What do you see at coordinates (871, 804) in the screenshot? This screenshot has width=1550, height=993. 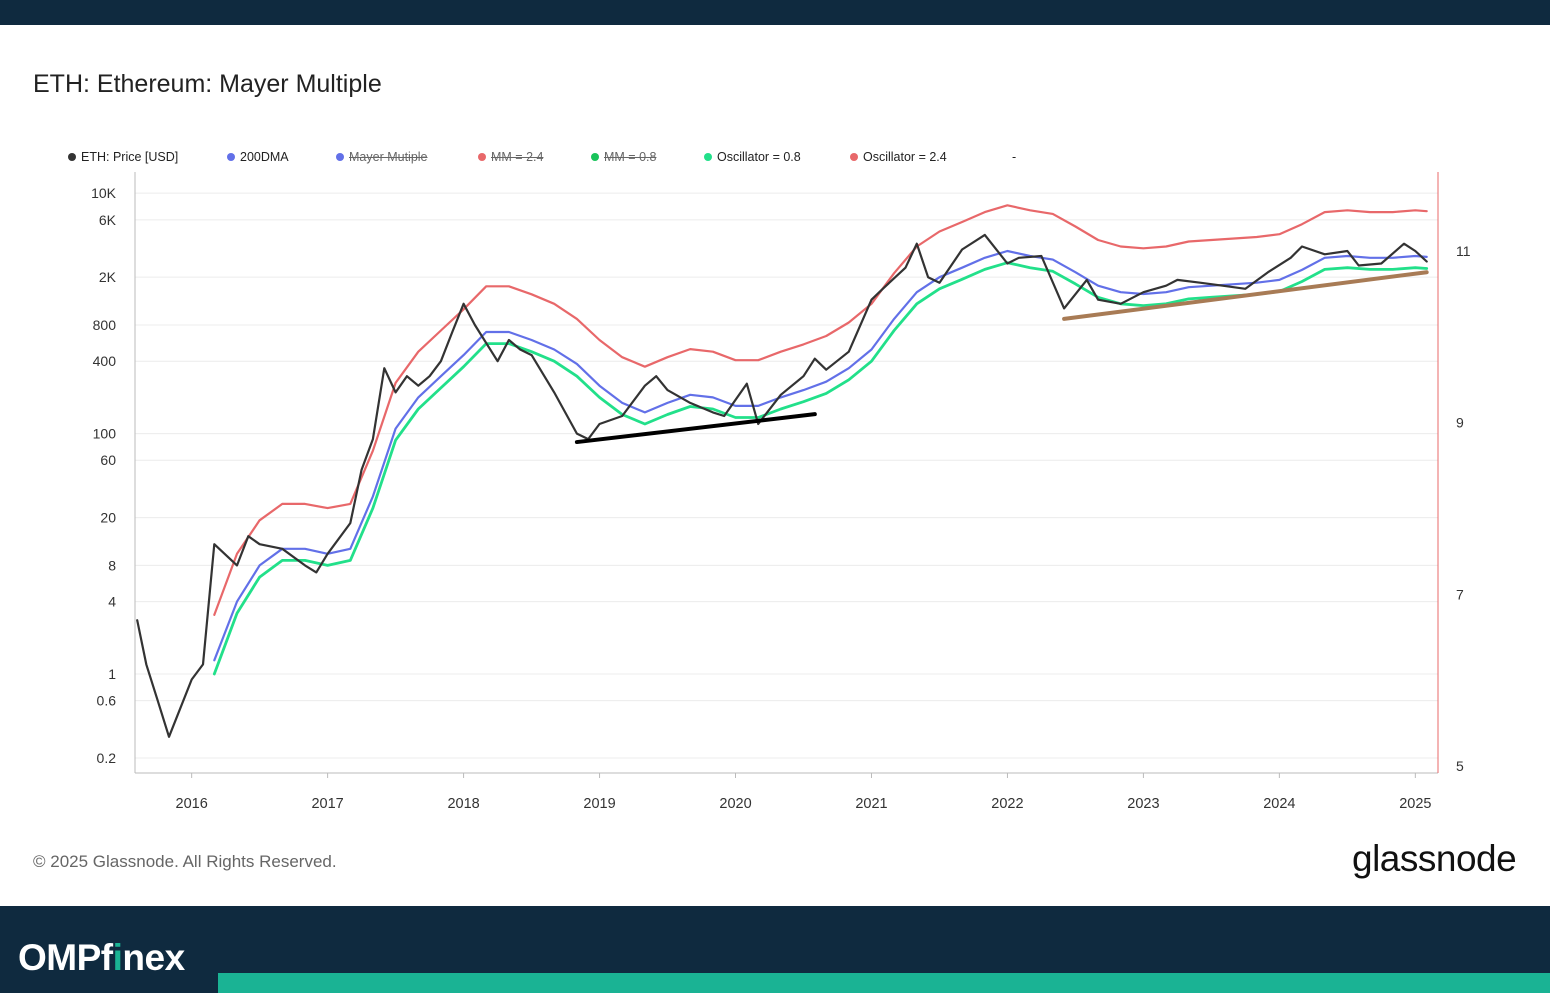 I see `x-tick-label: 2021` at bounding box center [871, 804].